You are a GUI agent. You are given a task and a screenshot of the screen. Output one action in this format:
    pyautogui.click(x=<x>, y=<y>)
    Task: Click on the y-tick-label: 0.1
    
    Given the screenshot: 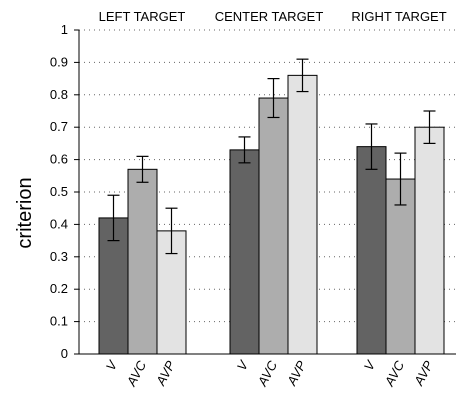 What is the action you would take?
    pyautogui.click(x=59, y=321)
    